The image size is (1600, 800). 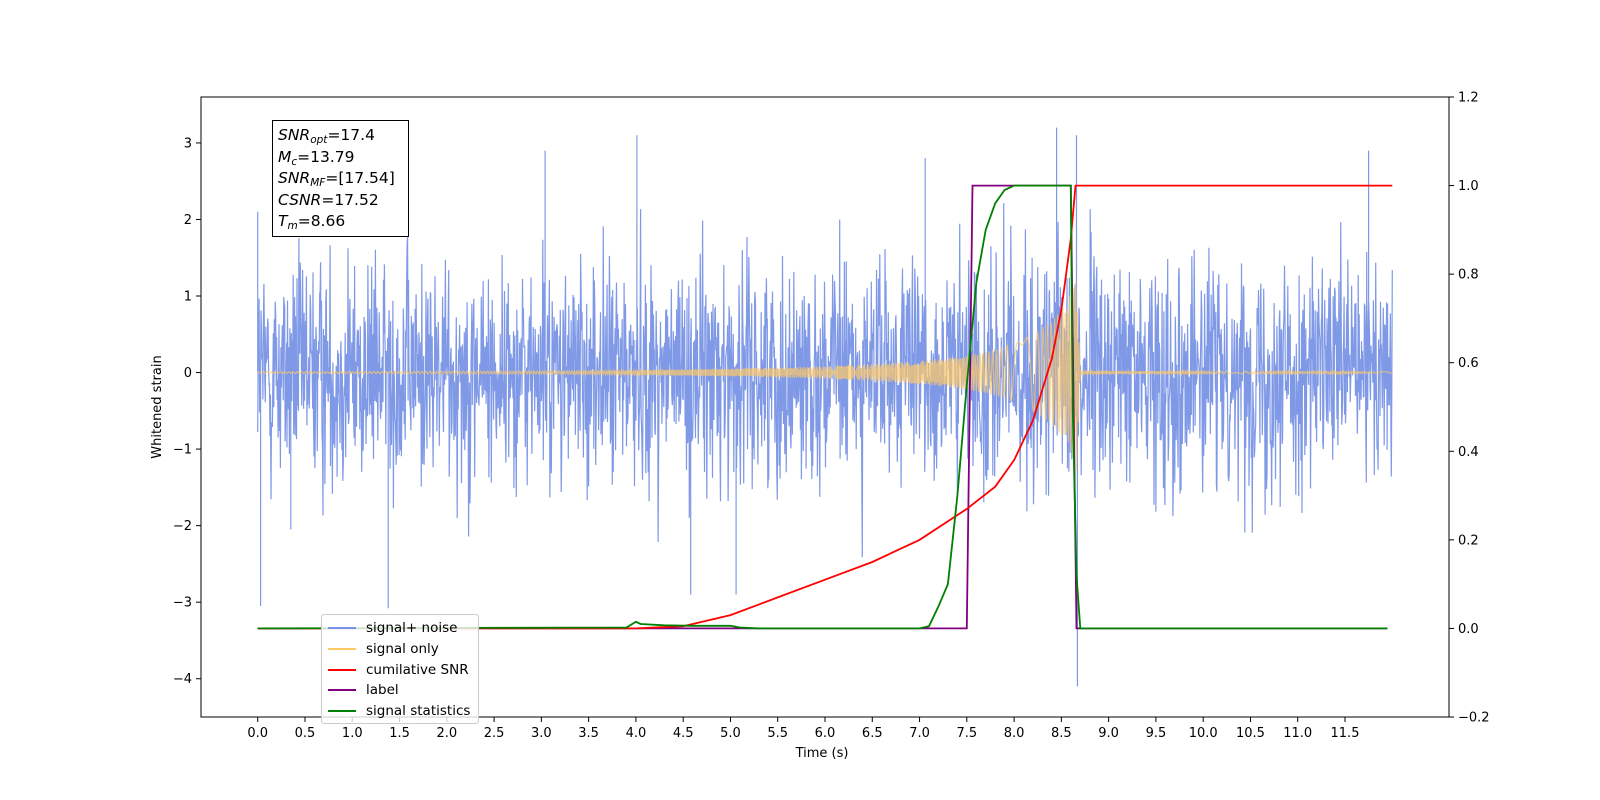 What do you see at coordinates (336, 179) in the screenshot?
I see `annotation-line: SNRMF=[17.54]` at bounding box center [336, 179].